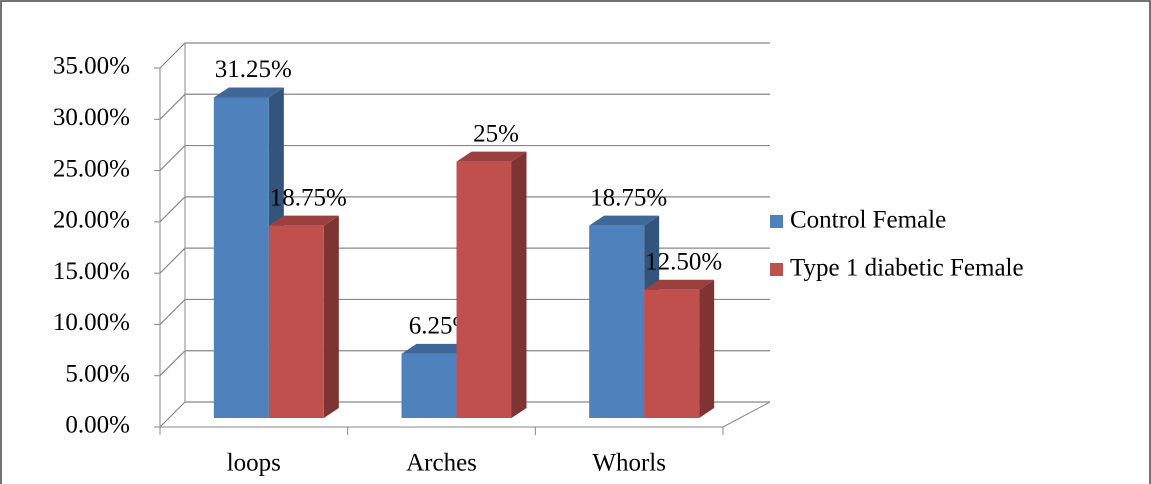 The image size is (1151, 484). I want to click on data-label: 12.50%, so click(683, 262).